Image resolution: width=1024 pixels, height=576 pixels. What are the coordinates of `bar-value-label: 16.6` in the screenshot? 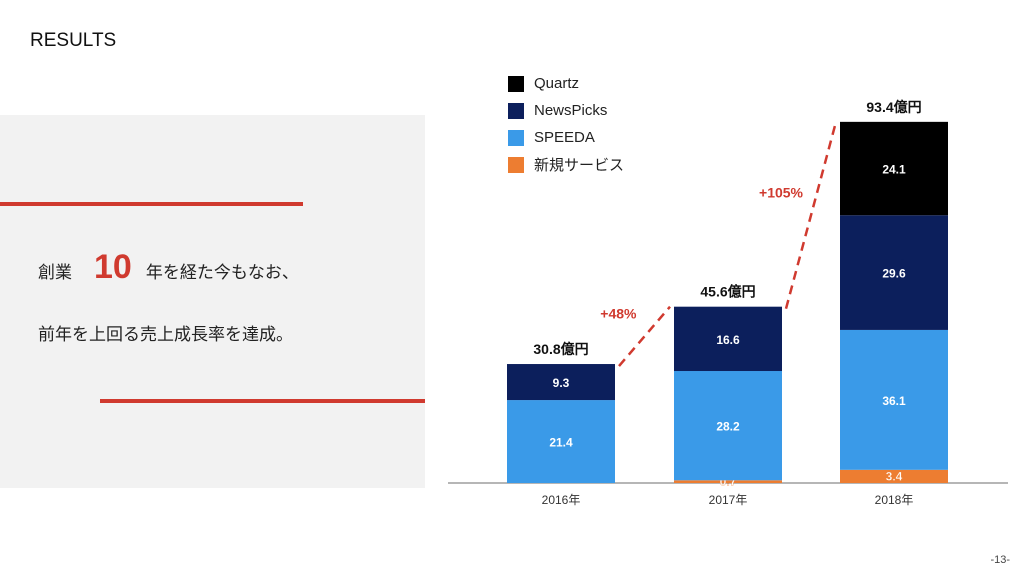 It's located at (728, 340).